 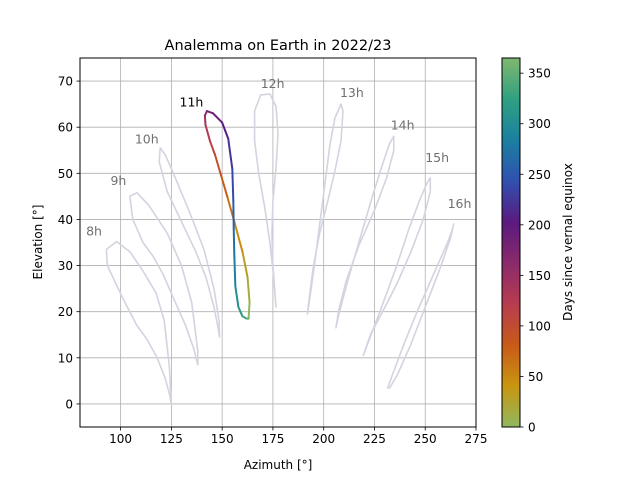 I want to click on hour-label-15h: 15h, so click(x=437, y=157).